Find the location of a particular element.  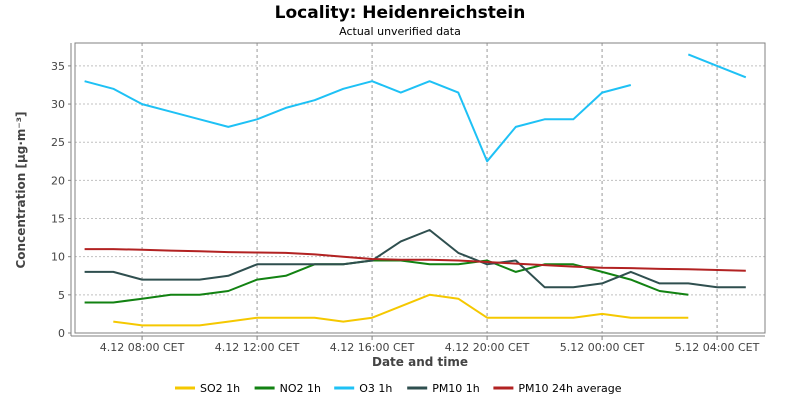

legend-item: SO2 1h is located at coordinates (207, 388).